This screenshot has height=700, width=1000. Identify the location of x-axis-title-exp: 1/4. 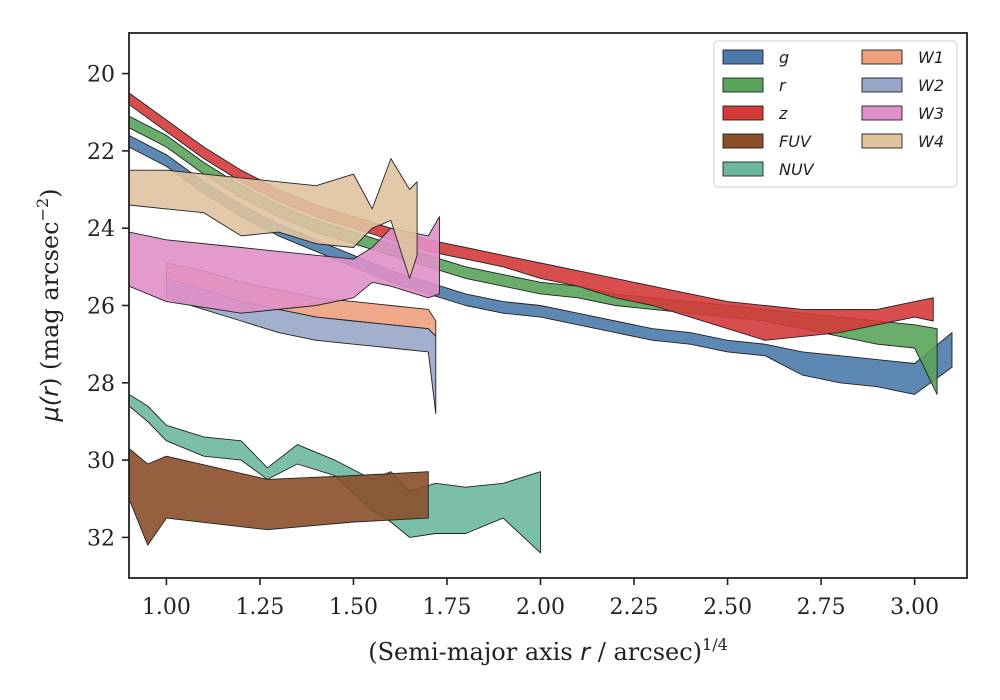
(715, 644).